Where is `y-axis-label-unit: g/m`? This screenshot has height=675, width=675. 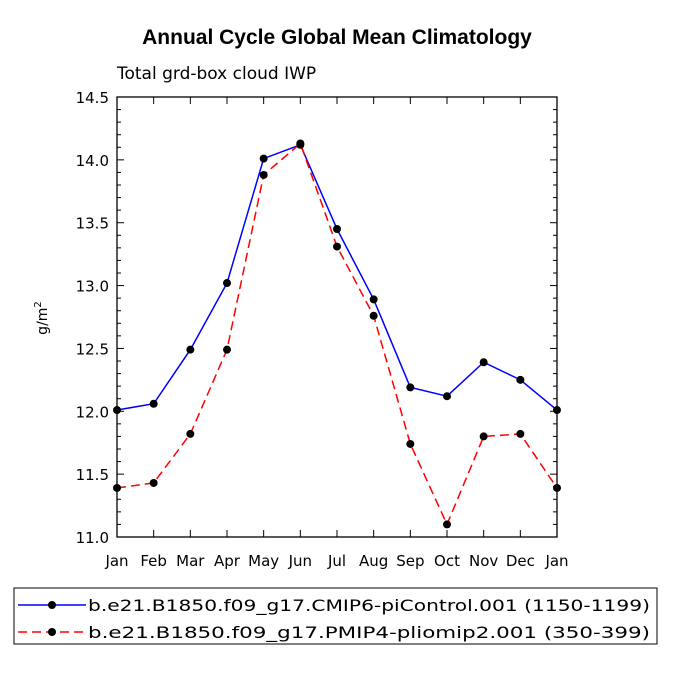 y-axis-label-unit: g/m is located at coordinates (43, 321).